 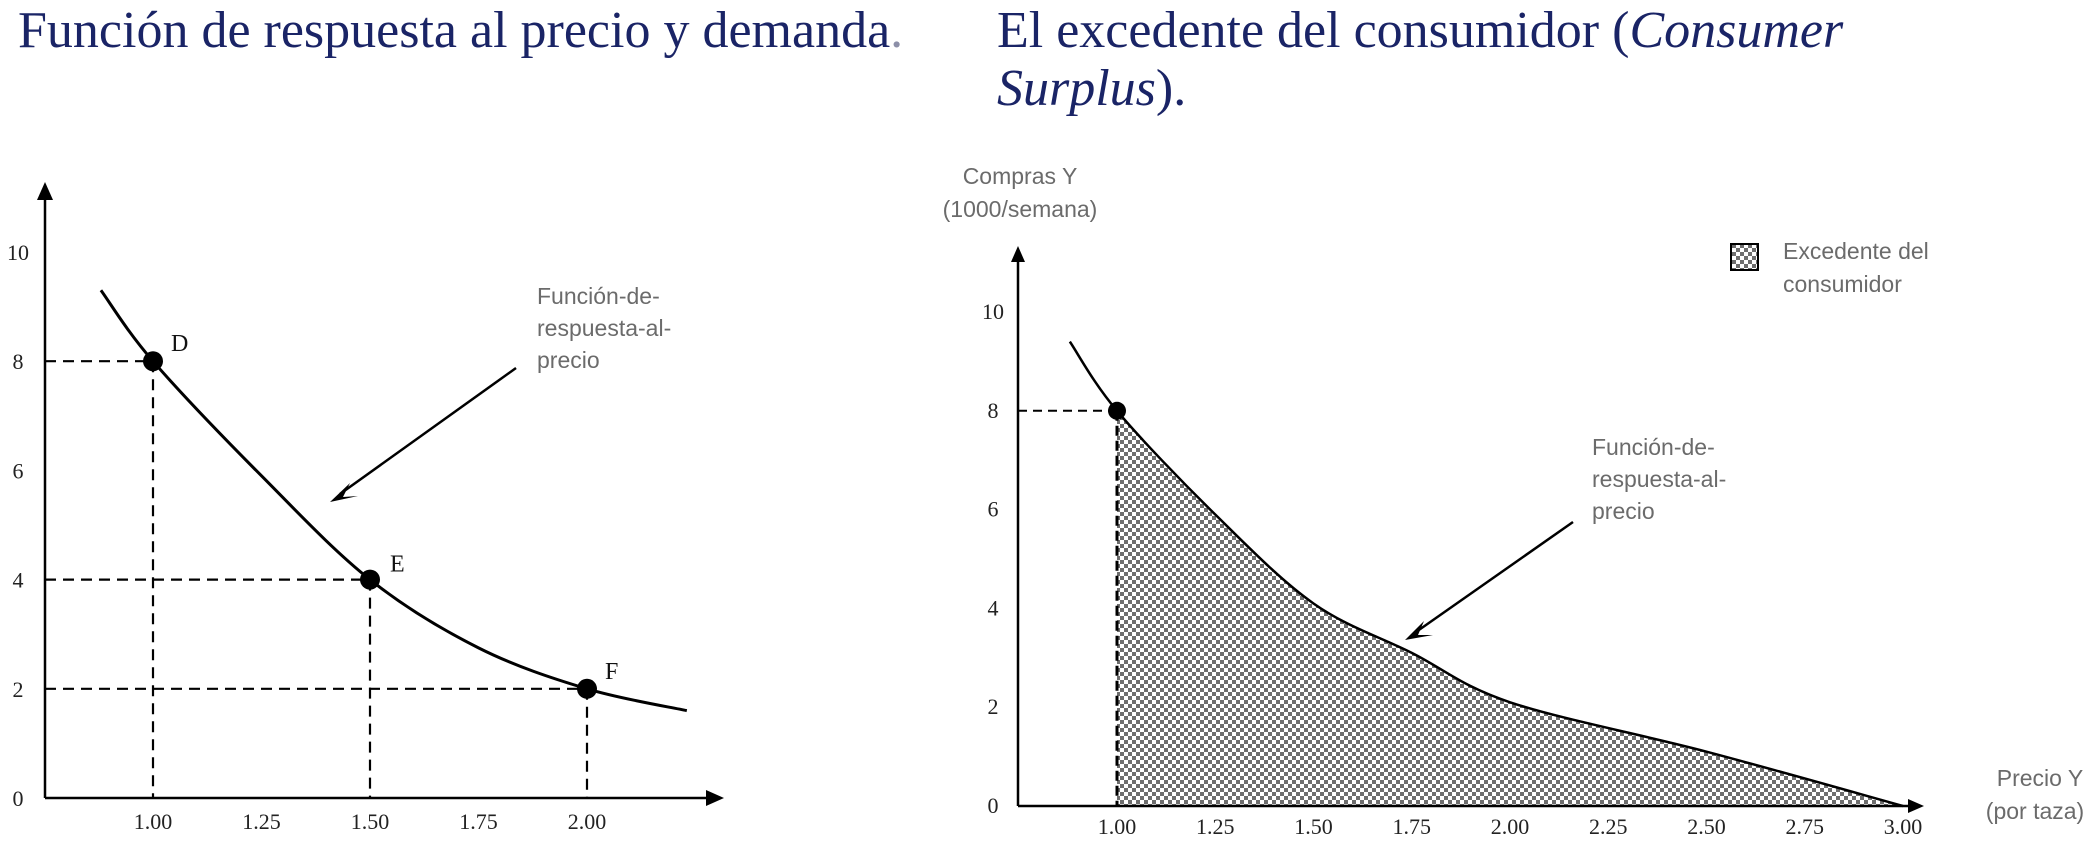 What do you see at coordinates (1805, 826) in the screenshot?
I see `x-tick-label: 2.75` at bounding box center [1805, 826].